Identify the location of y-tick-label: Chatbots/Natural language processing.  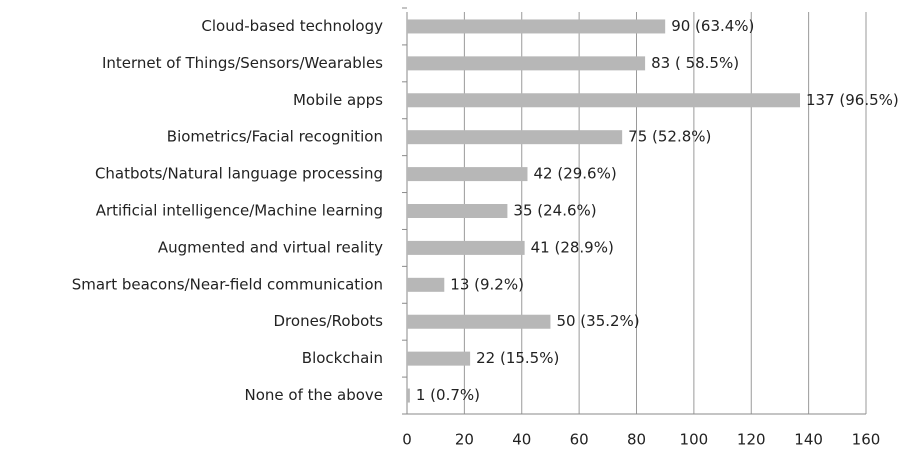
(239, 174).